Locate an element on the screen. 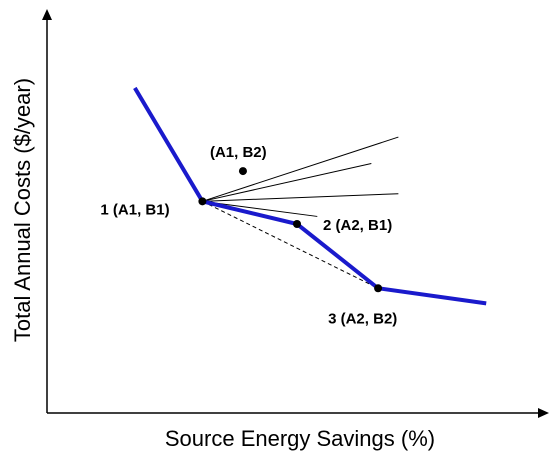 The image size is (550, 455). y-axis-arrowhead is located at coordinates (47, 14).